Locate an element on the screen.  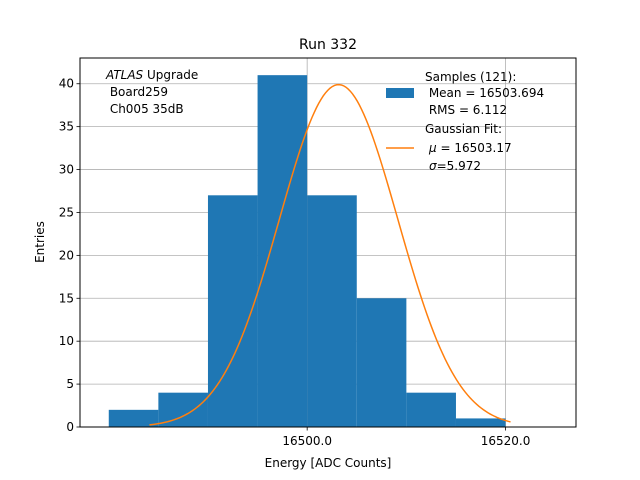
y-tick-label: 40 is located at coordinates (66, 84).